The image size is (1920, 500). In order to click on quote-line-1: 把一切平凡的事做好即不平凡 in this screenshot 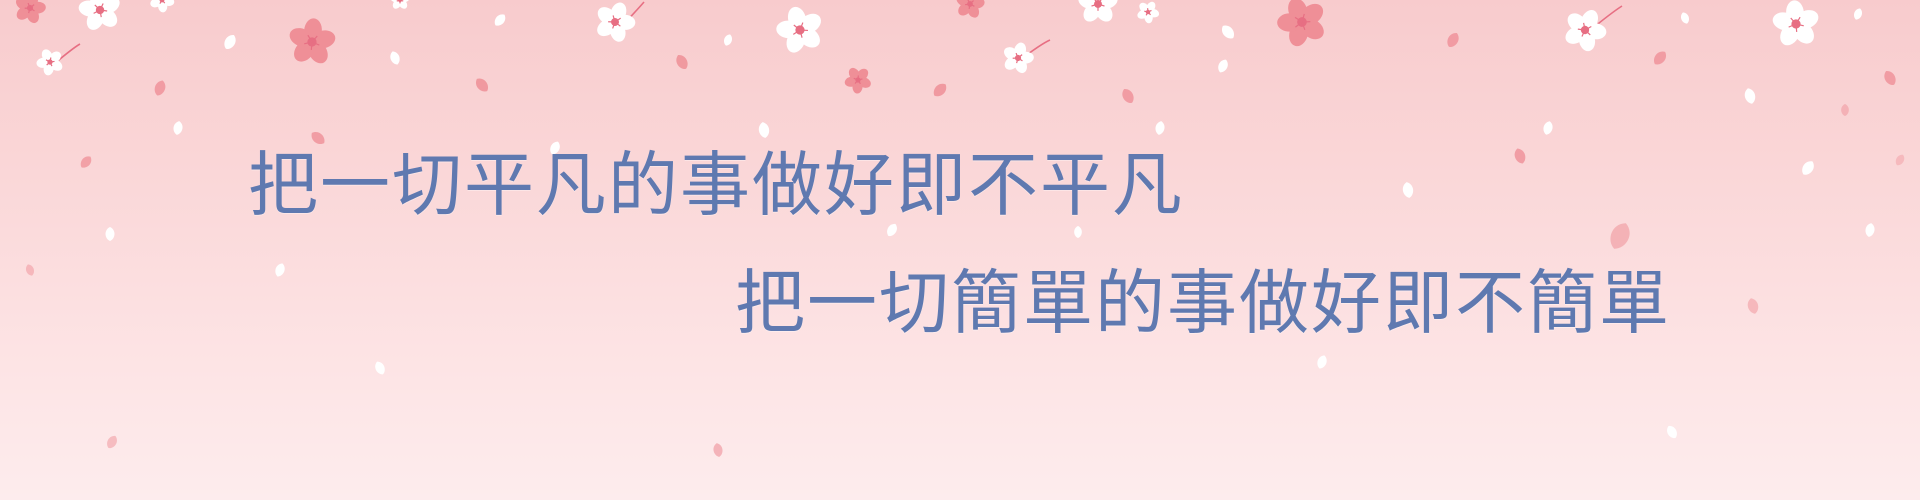, I will do `click(716, 185)`.